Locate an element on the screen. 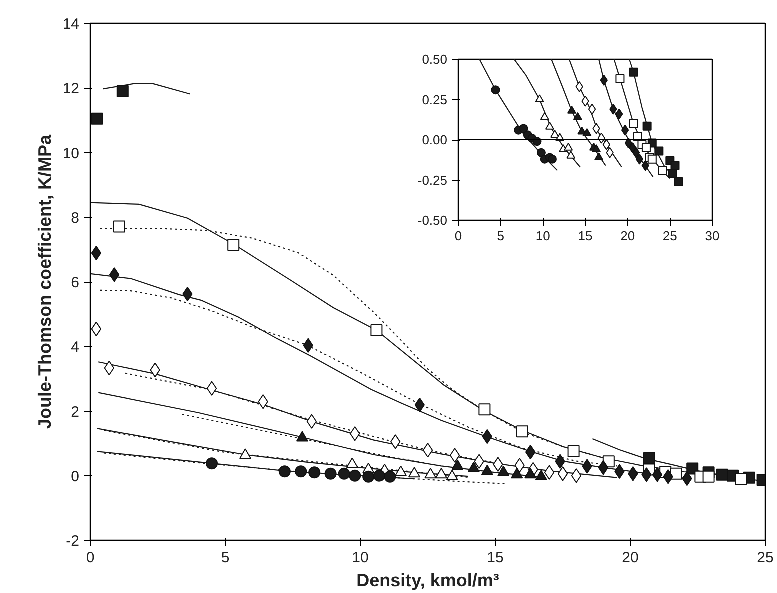 The image size is (777, 593). y-tick-label: 2 is located at coordinates (75, 412).